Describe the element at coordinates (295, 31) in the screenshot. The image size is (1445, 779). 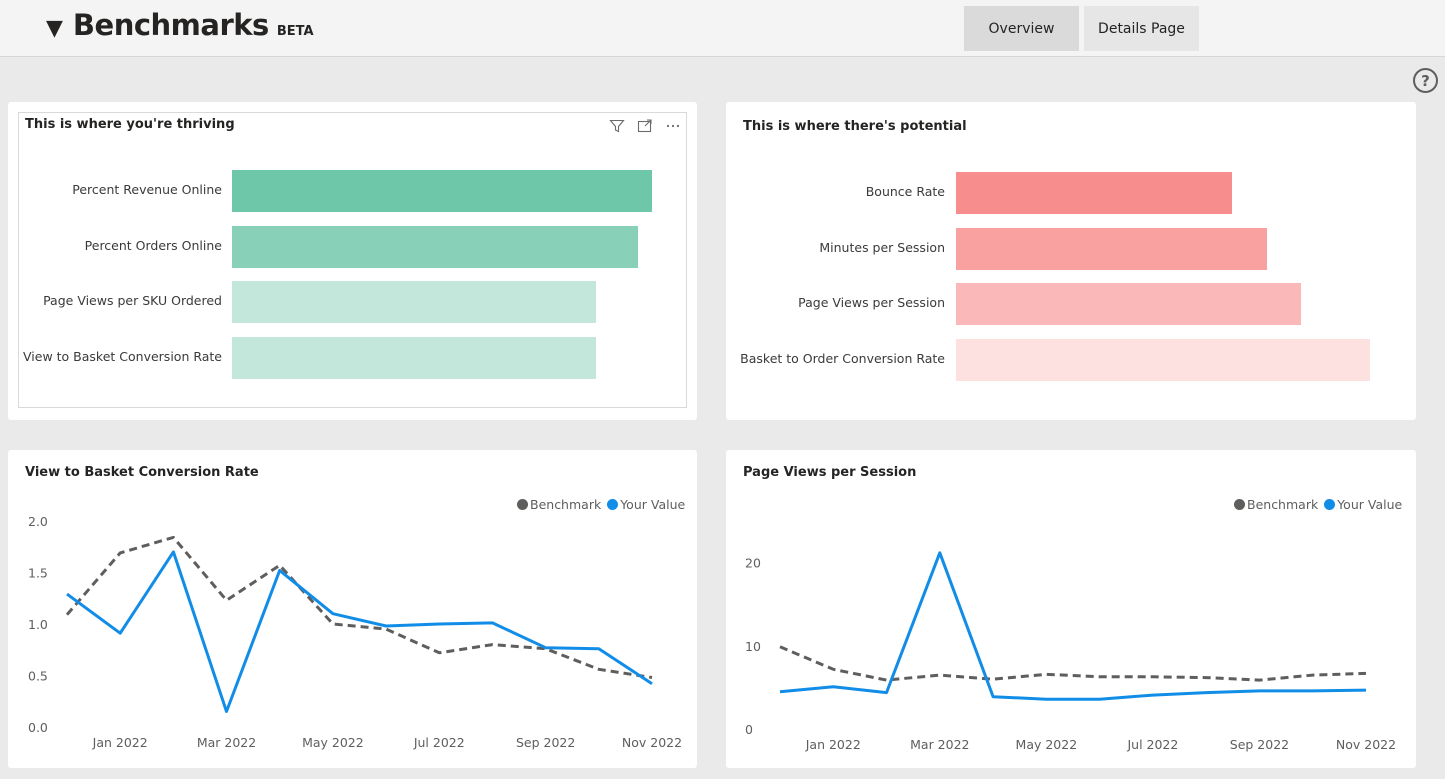
I see `beta-badge: BETA` at that location.